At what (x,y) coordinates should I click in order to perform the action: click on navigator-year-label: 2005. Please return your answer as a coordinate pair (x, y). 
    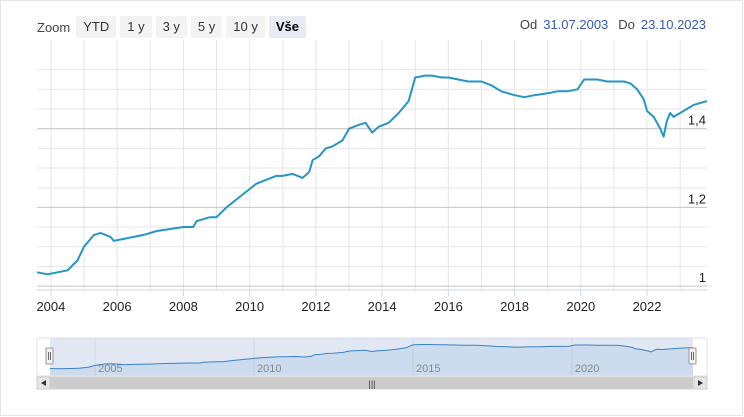
    Looking at the image, I should click on (110, 369).